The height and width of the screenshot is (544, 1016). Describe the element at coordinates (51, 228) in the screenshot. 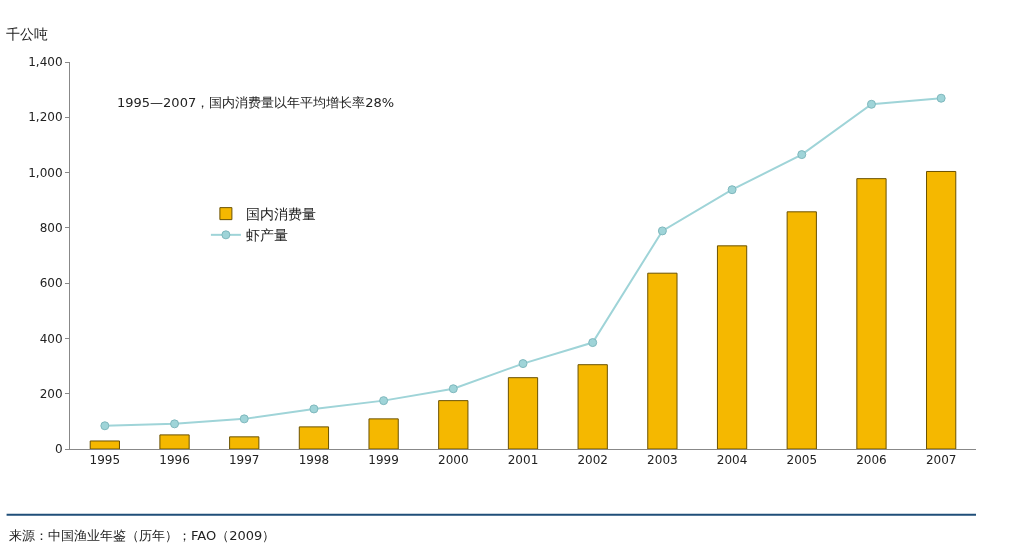

I see `y-tick-label: 800` at that location.